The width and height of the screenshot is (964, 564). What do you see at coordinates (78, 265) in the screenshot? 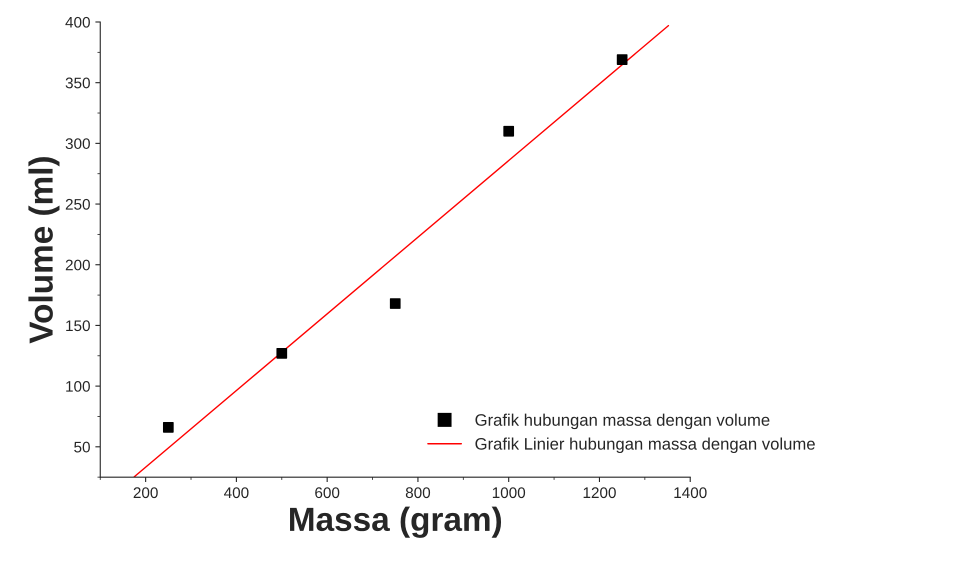
I see `y-tick-label: 200` at bounding box center [78, 265].